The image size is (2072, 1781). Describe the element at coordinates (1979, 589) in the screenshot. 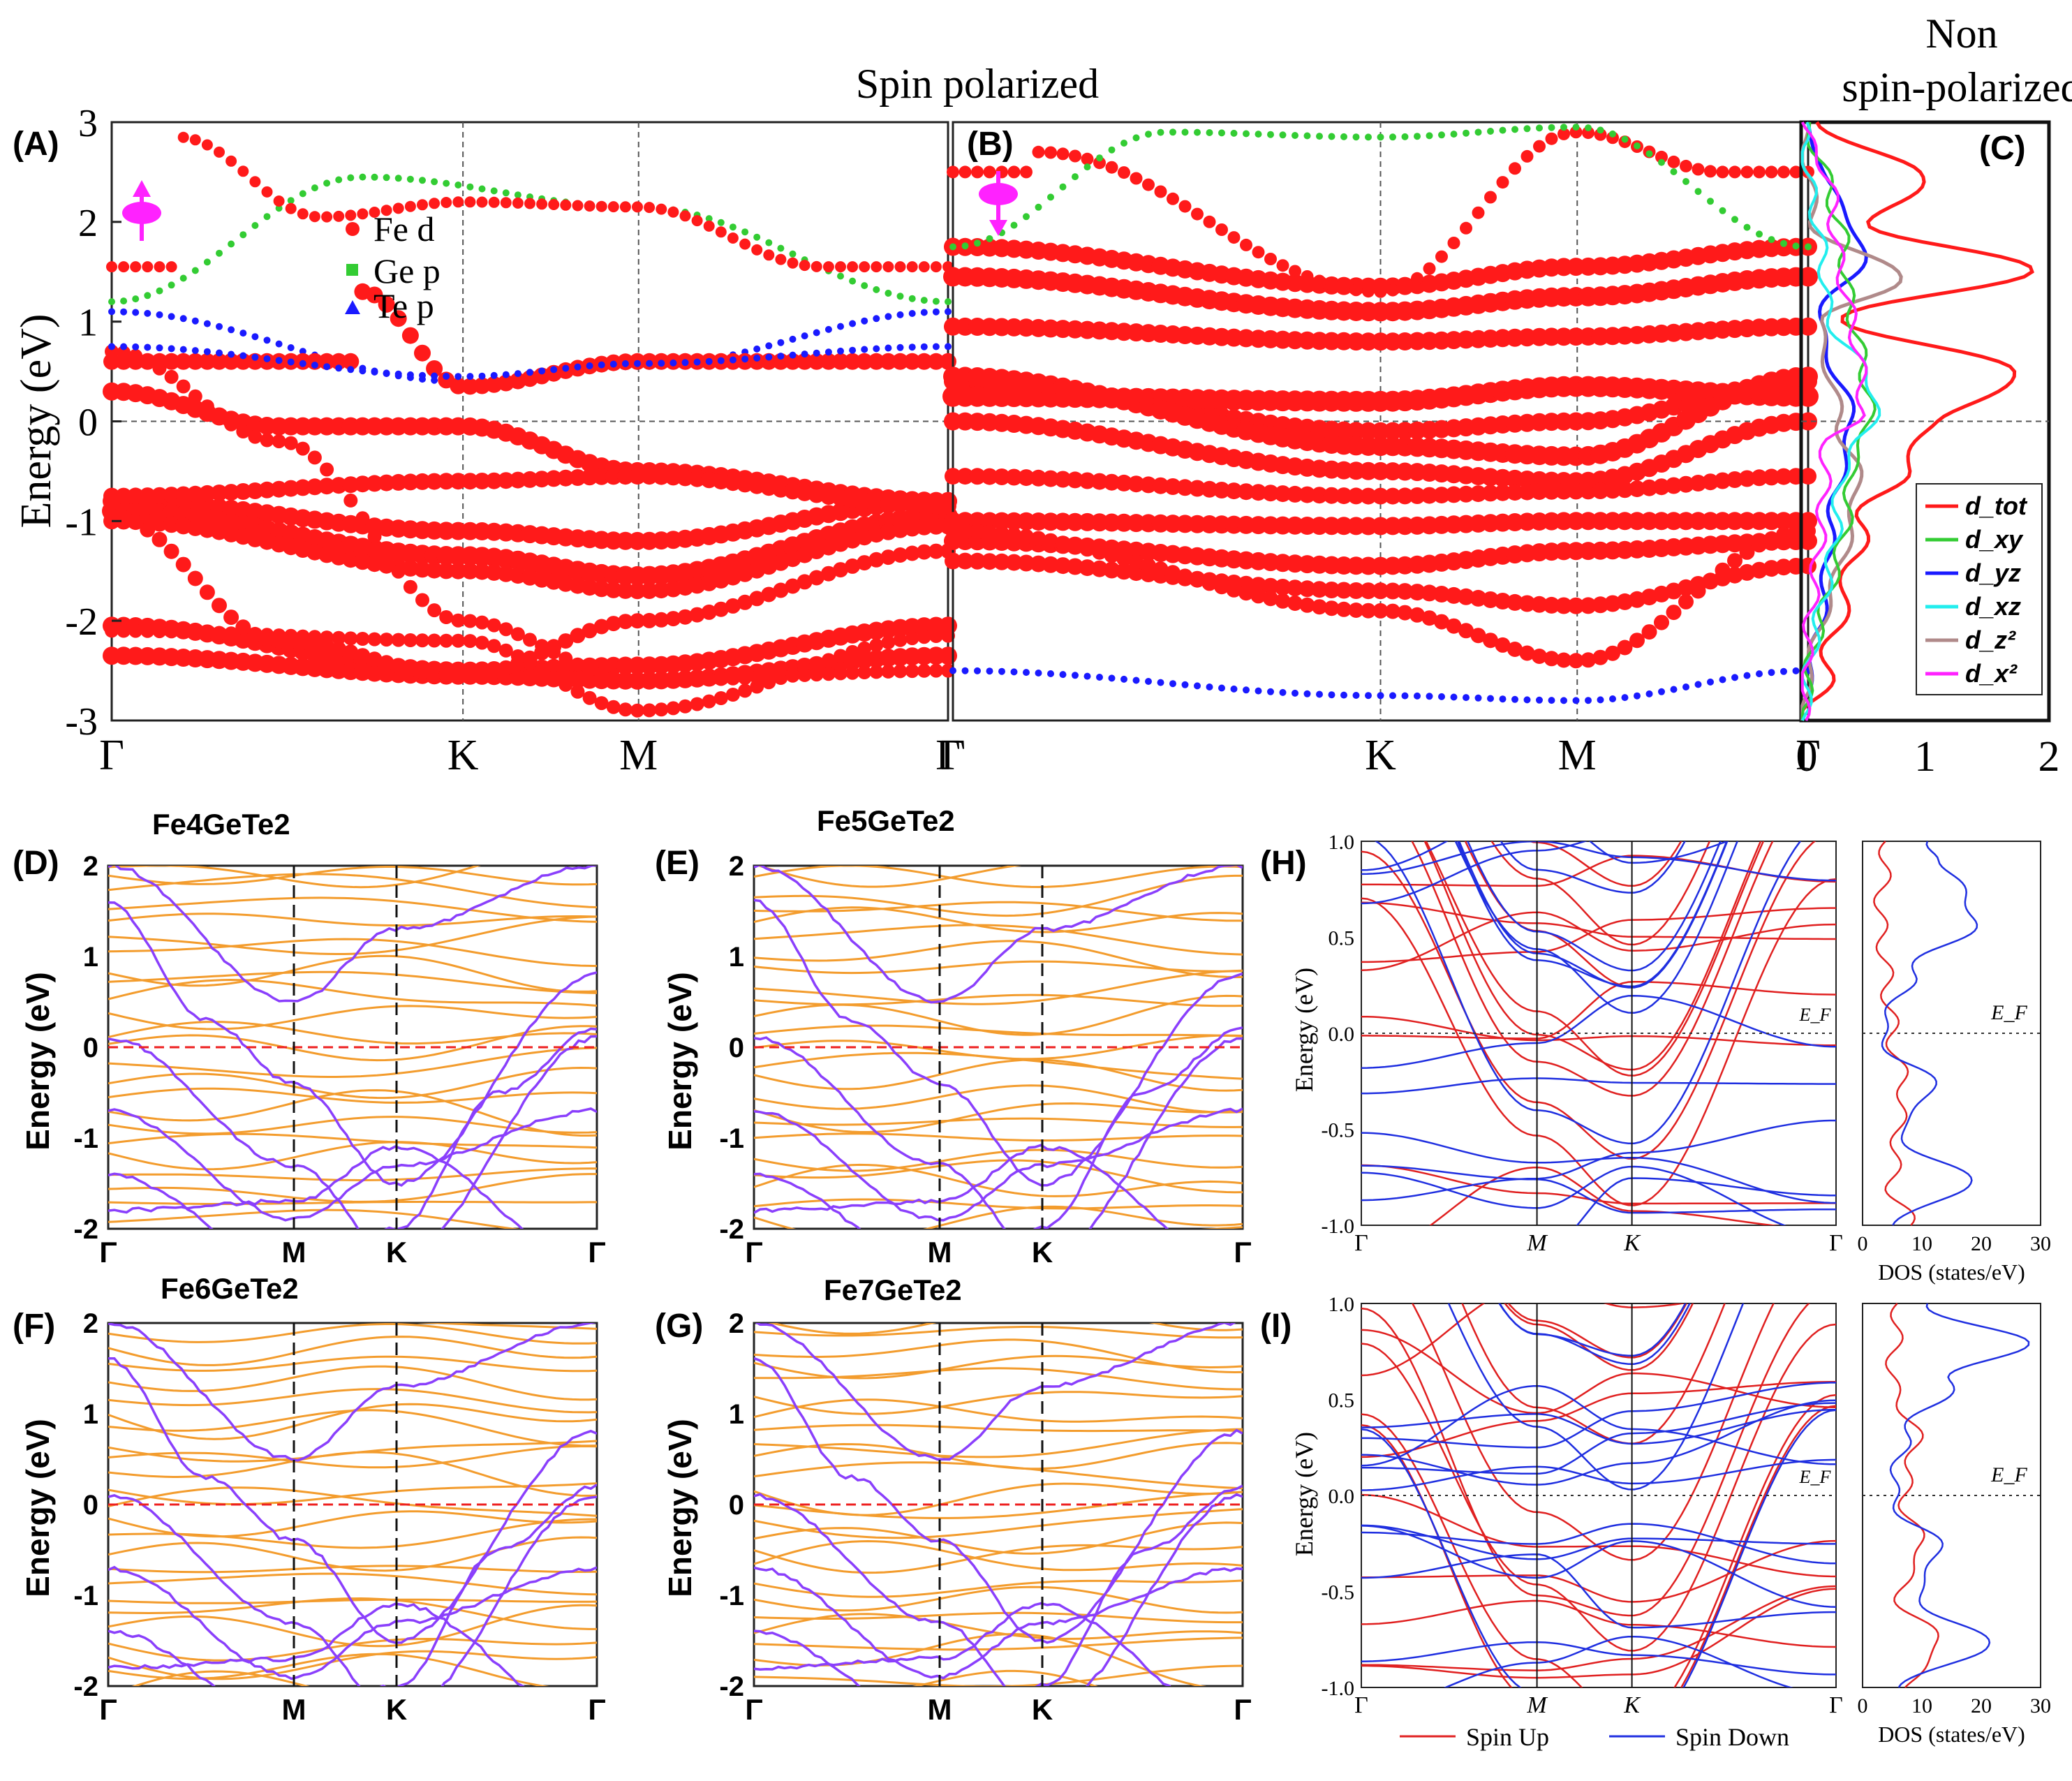

I see `panel-c-legend-box` at that location.